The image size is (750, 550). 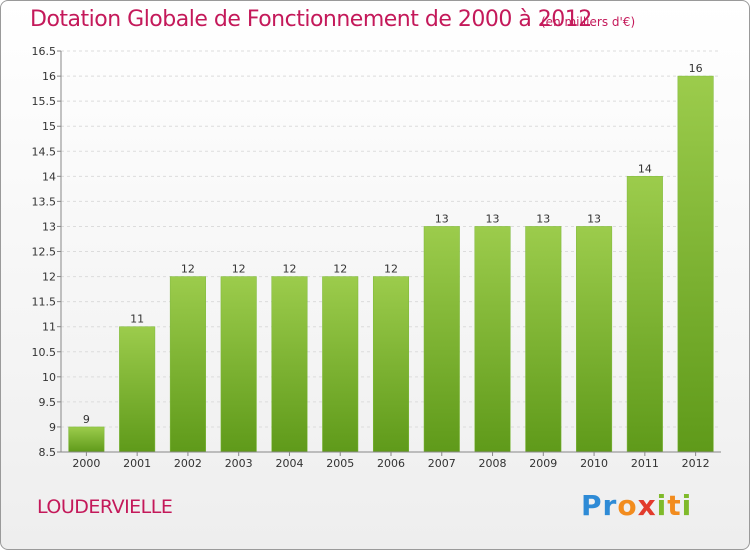 What do you see at coordinates (188, 269) in the screenshot?
I see `data-label-2002: 12` at bounding box center [188, 269].